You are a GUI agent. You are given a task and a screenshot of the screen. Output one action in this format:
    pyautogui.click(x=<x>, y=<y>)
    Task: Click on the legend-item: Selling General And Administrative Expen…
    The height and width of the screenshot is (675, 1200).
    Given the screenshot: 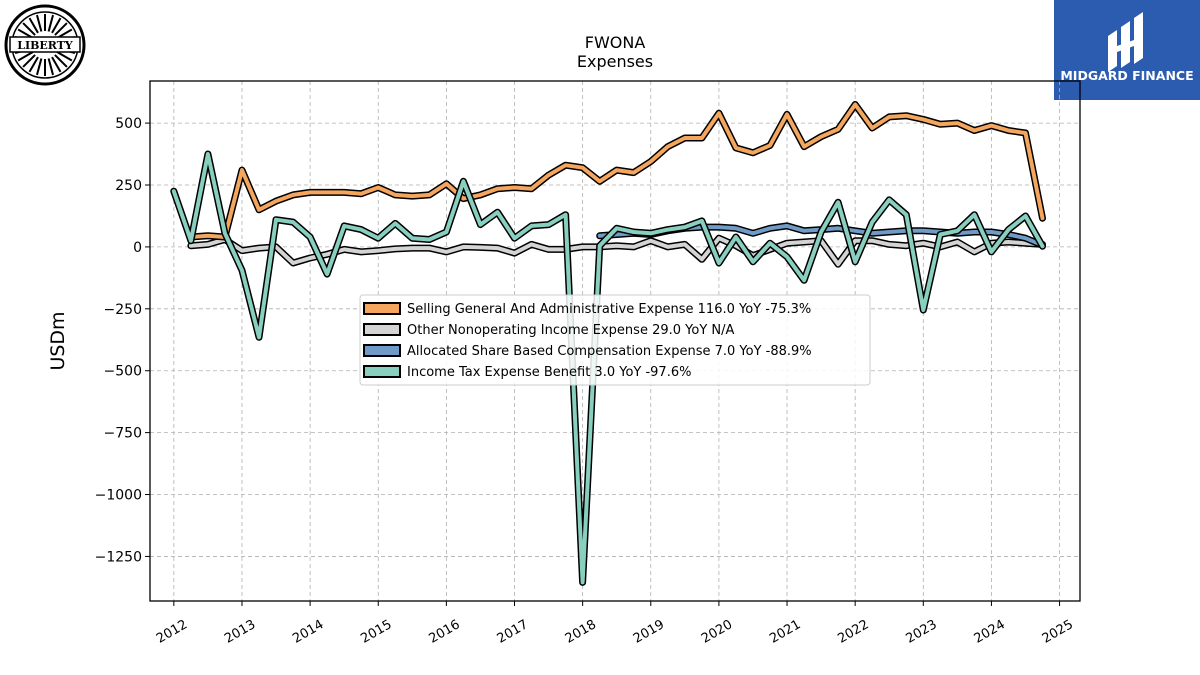 What is the action you would take?
    pyautogui.click(x=587, y=309)
    